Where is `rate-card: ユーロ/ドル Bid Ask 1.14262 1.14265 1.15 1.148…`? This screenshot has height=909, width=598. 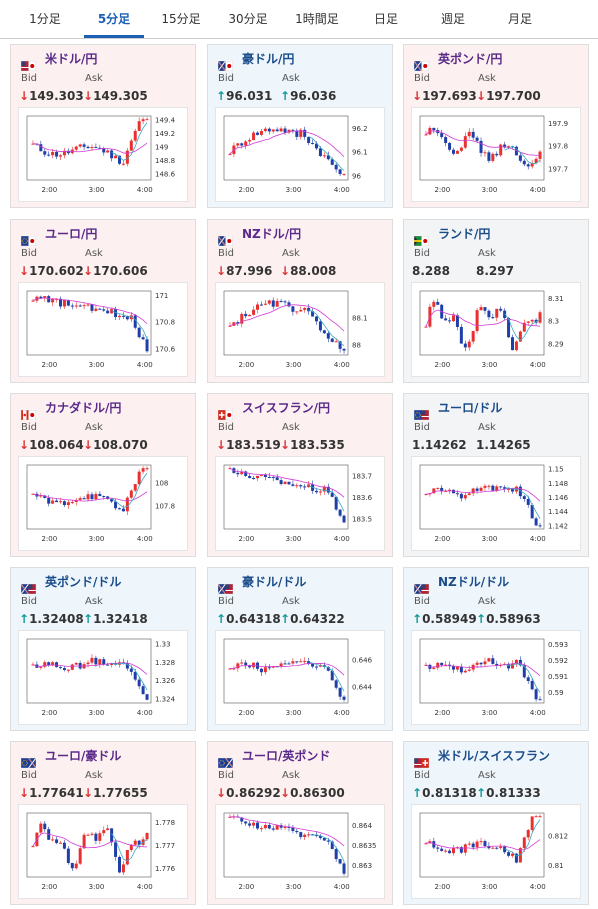 rate-card: ユーロ/ドル Bid Ask 1.14262 1.14265 1.15 1.148… is located at coordinates (496, 475).